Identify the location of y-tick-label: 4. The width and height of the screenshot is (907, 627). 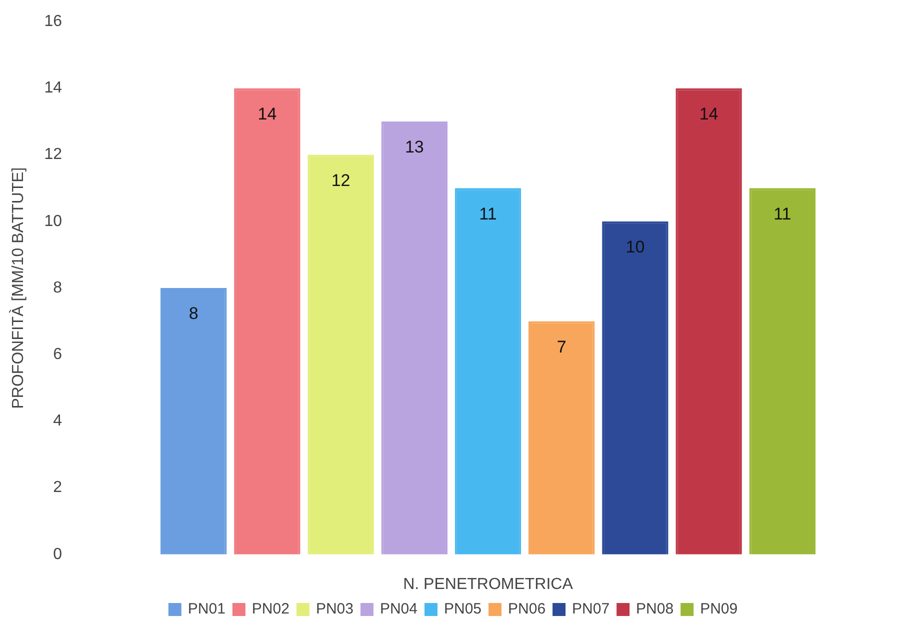
(57, 421).